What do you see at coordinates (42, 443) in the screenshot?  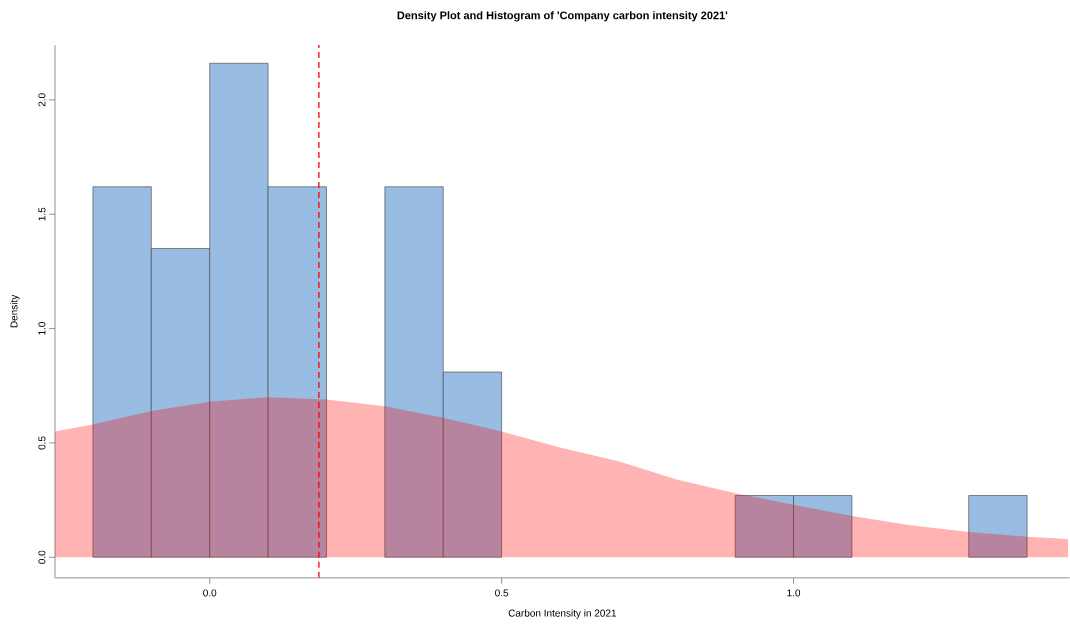 I see `y-tick-label: 0.5` at bounding box center [42, 443].